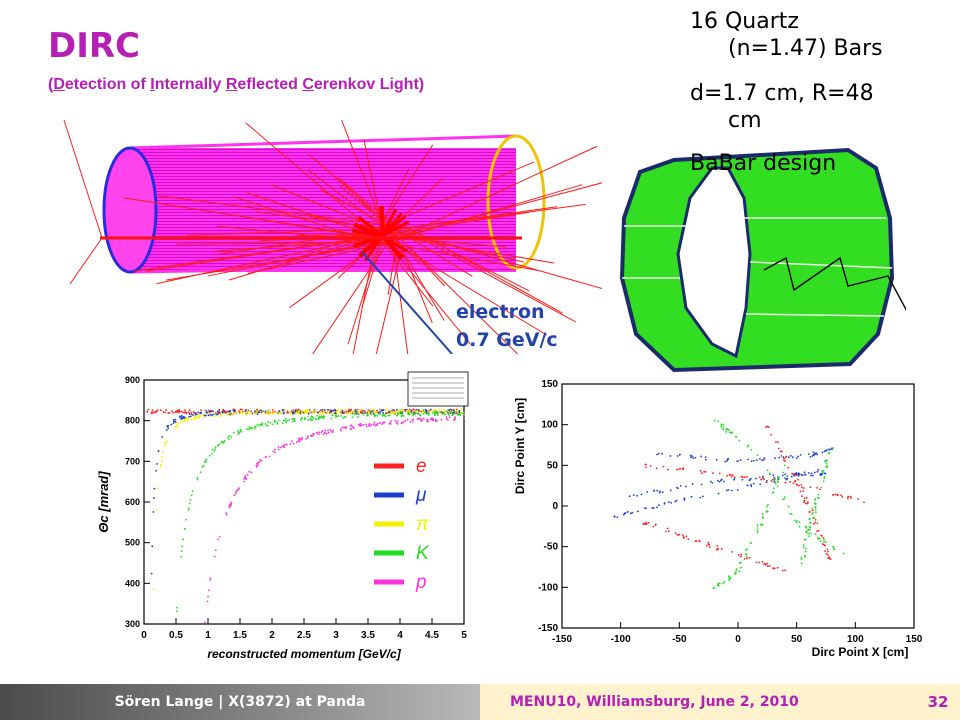  What do you see at coordinates (562, 639) in the screenshot?
I see `xy-x-tick-label: -150` at bounding box center [562, 639].